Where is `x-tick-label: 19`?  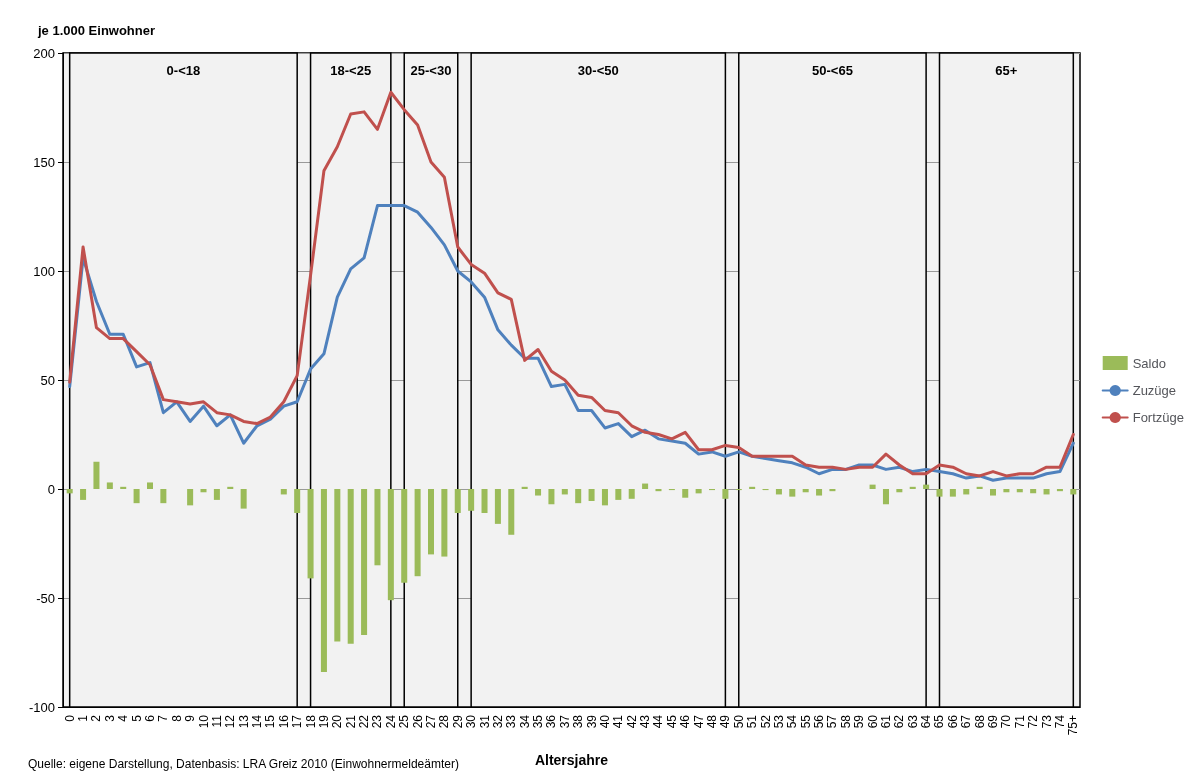
x-tick-label: 19 is located at coordinates (323, 721).